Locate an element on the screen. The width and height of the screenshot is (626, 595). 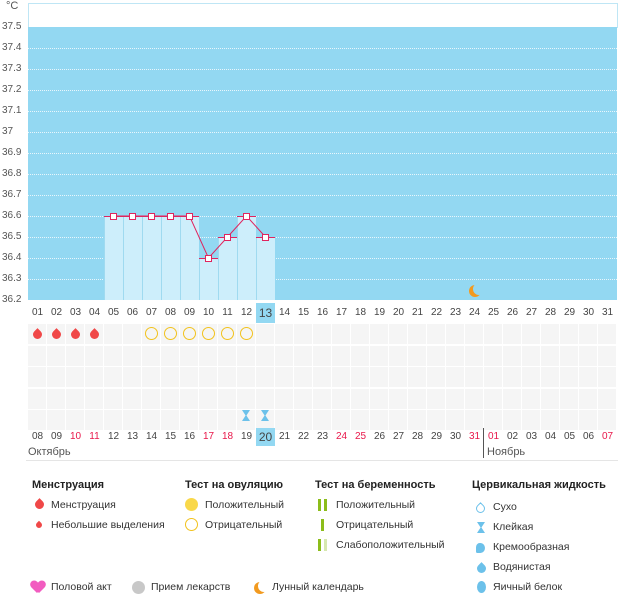
cycle-day-label: 31 is located at coordinates (607, 312).